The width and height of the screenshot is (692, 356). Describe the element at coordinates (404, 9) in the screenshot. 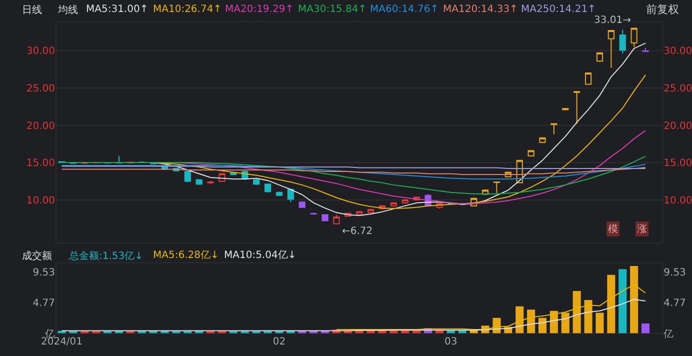

I see `text: MA60:14.76↑` at that location.